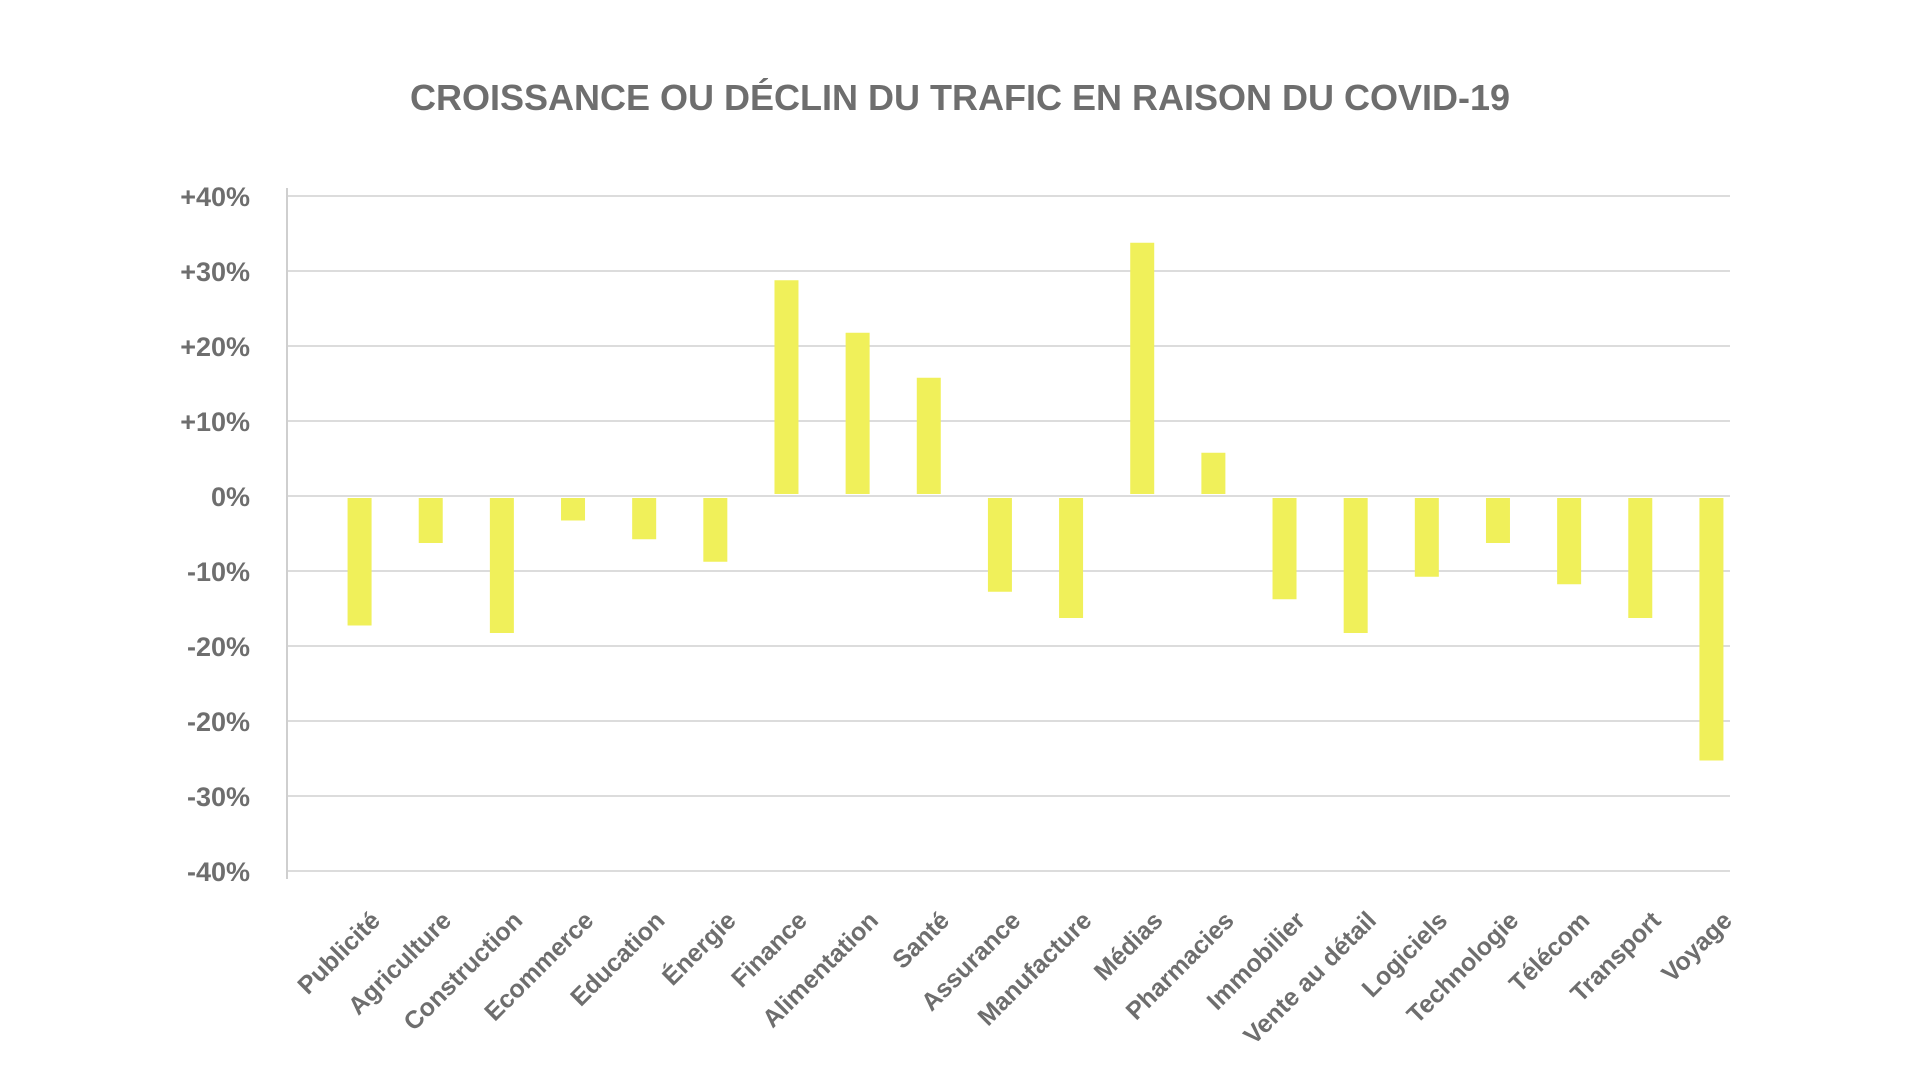 This screenshot has height=1080, width=1920. I want to click on x-tick-label: Santé, so click(921, 940).